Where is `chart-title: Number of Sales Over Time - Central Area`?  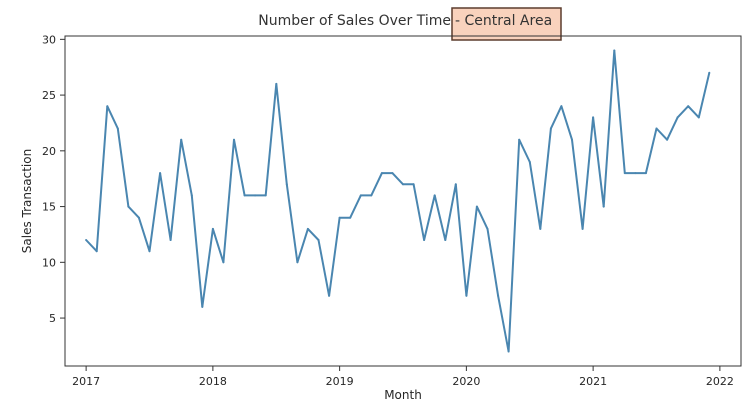
chart-title: Number of Sales Over Time - Central Area is located at coordinates (410, 24).